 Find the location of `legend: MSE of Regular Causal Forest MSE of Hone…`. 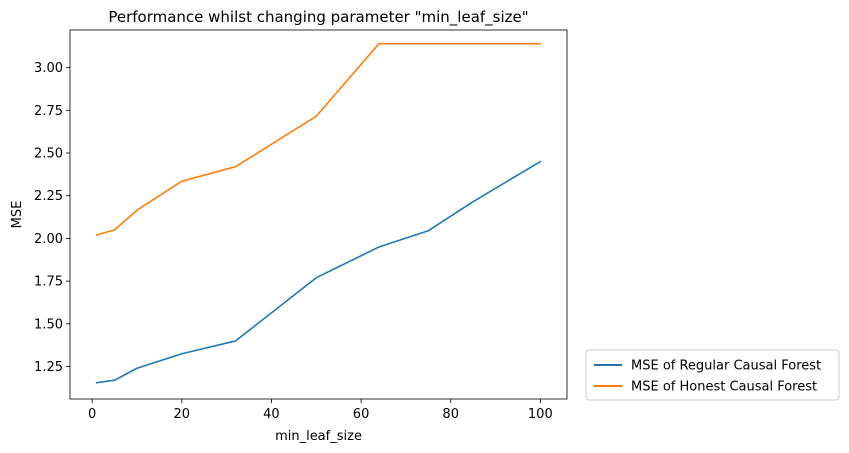

legend: MSE of Regular Causal Forest MSE of Hone… is located at coordinates (712, 375).